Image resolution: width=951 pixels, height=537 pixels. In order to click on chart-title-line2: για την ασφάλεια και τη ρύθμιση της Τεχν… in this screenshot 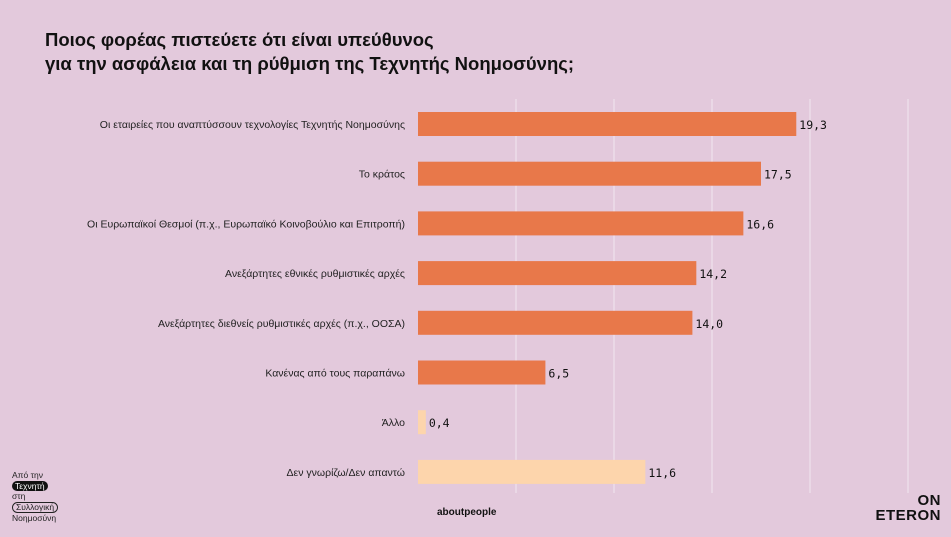, I will do `click(310, 63)`.